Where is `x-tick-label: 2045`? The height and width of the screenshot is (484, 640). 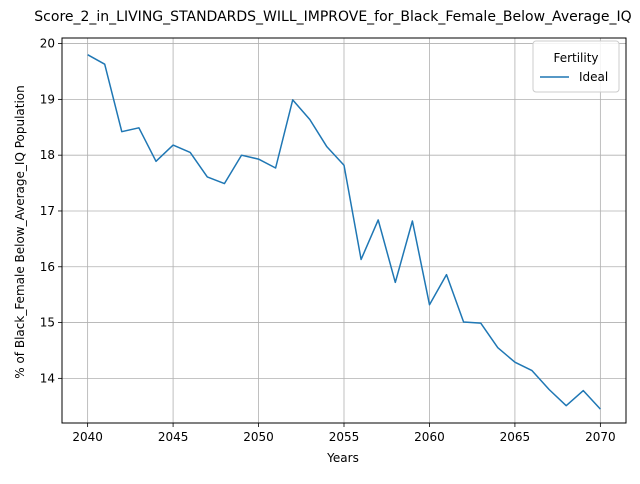 x-tick-label: 2045 is located at coordinates (173, 437).